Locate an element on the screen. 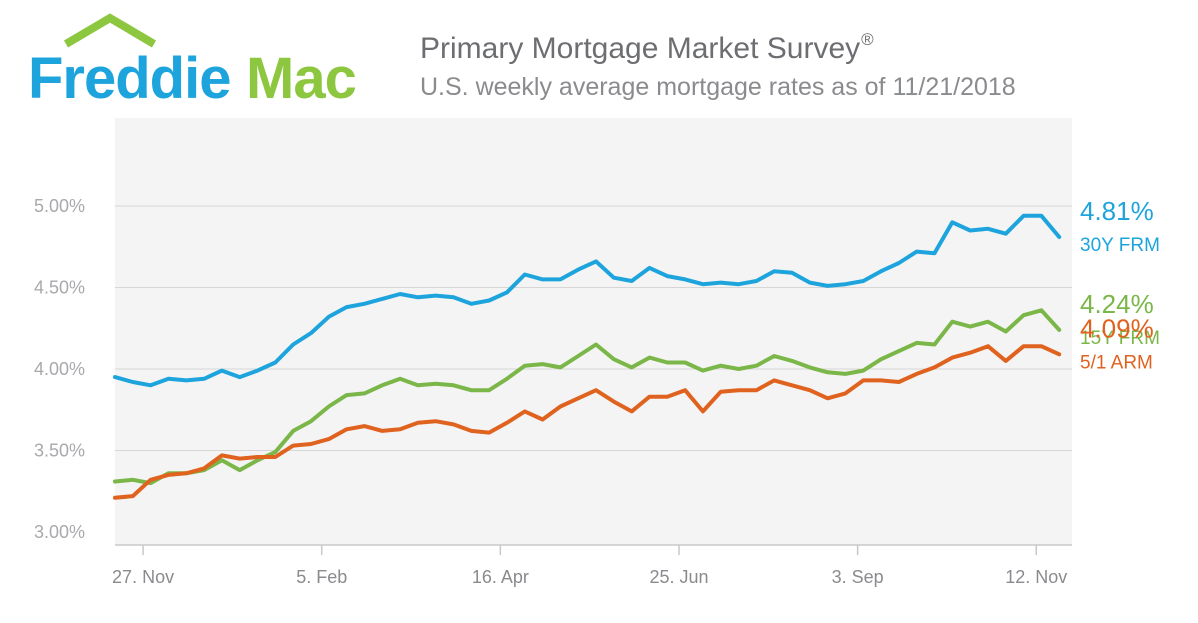 Image resolution: width=1198 pixels, height=623 pixels. series-end-value: 4.81% is located at coordinates (1117, 211).